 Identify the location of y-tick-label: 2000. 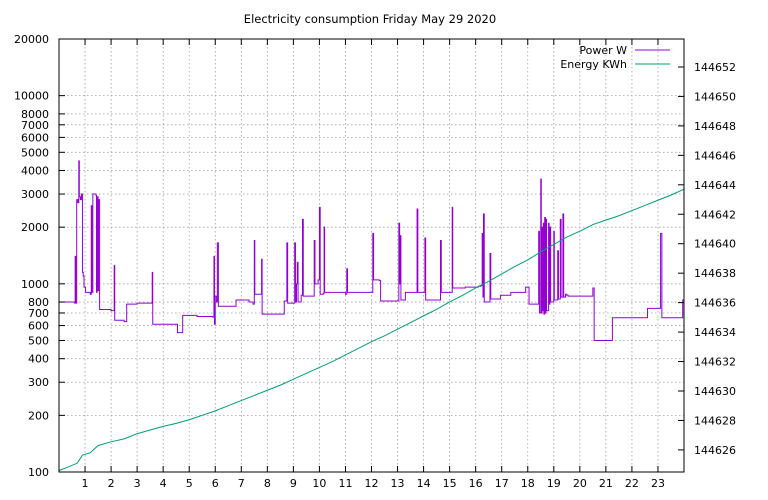
(35, 227).